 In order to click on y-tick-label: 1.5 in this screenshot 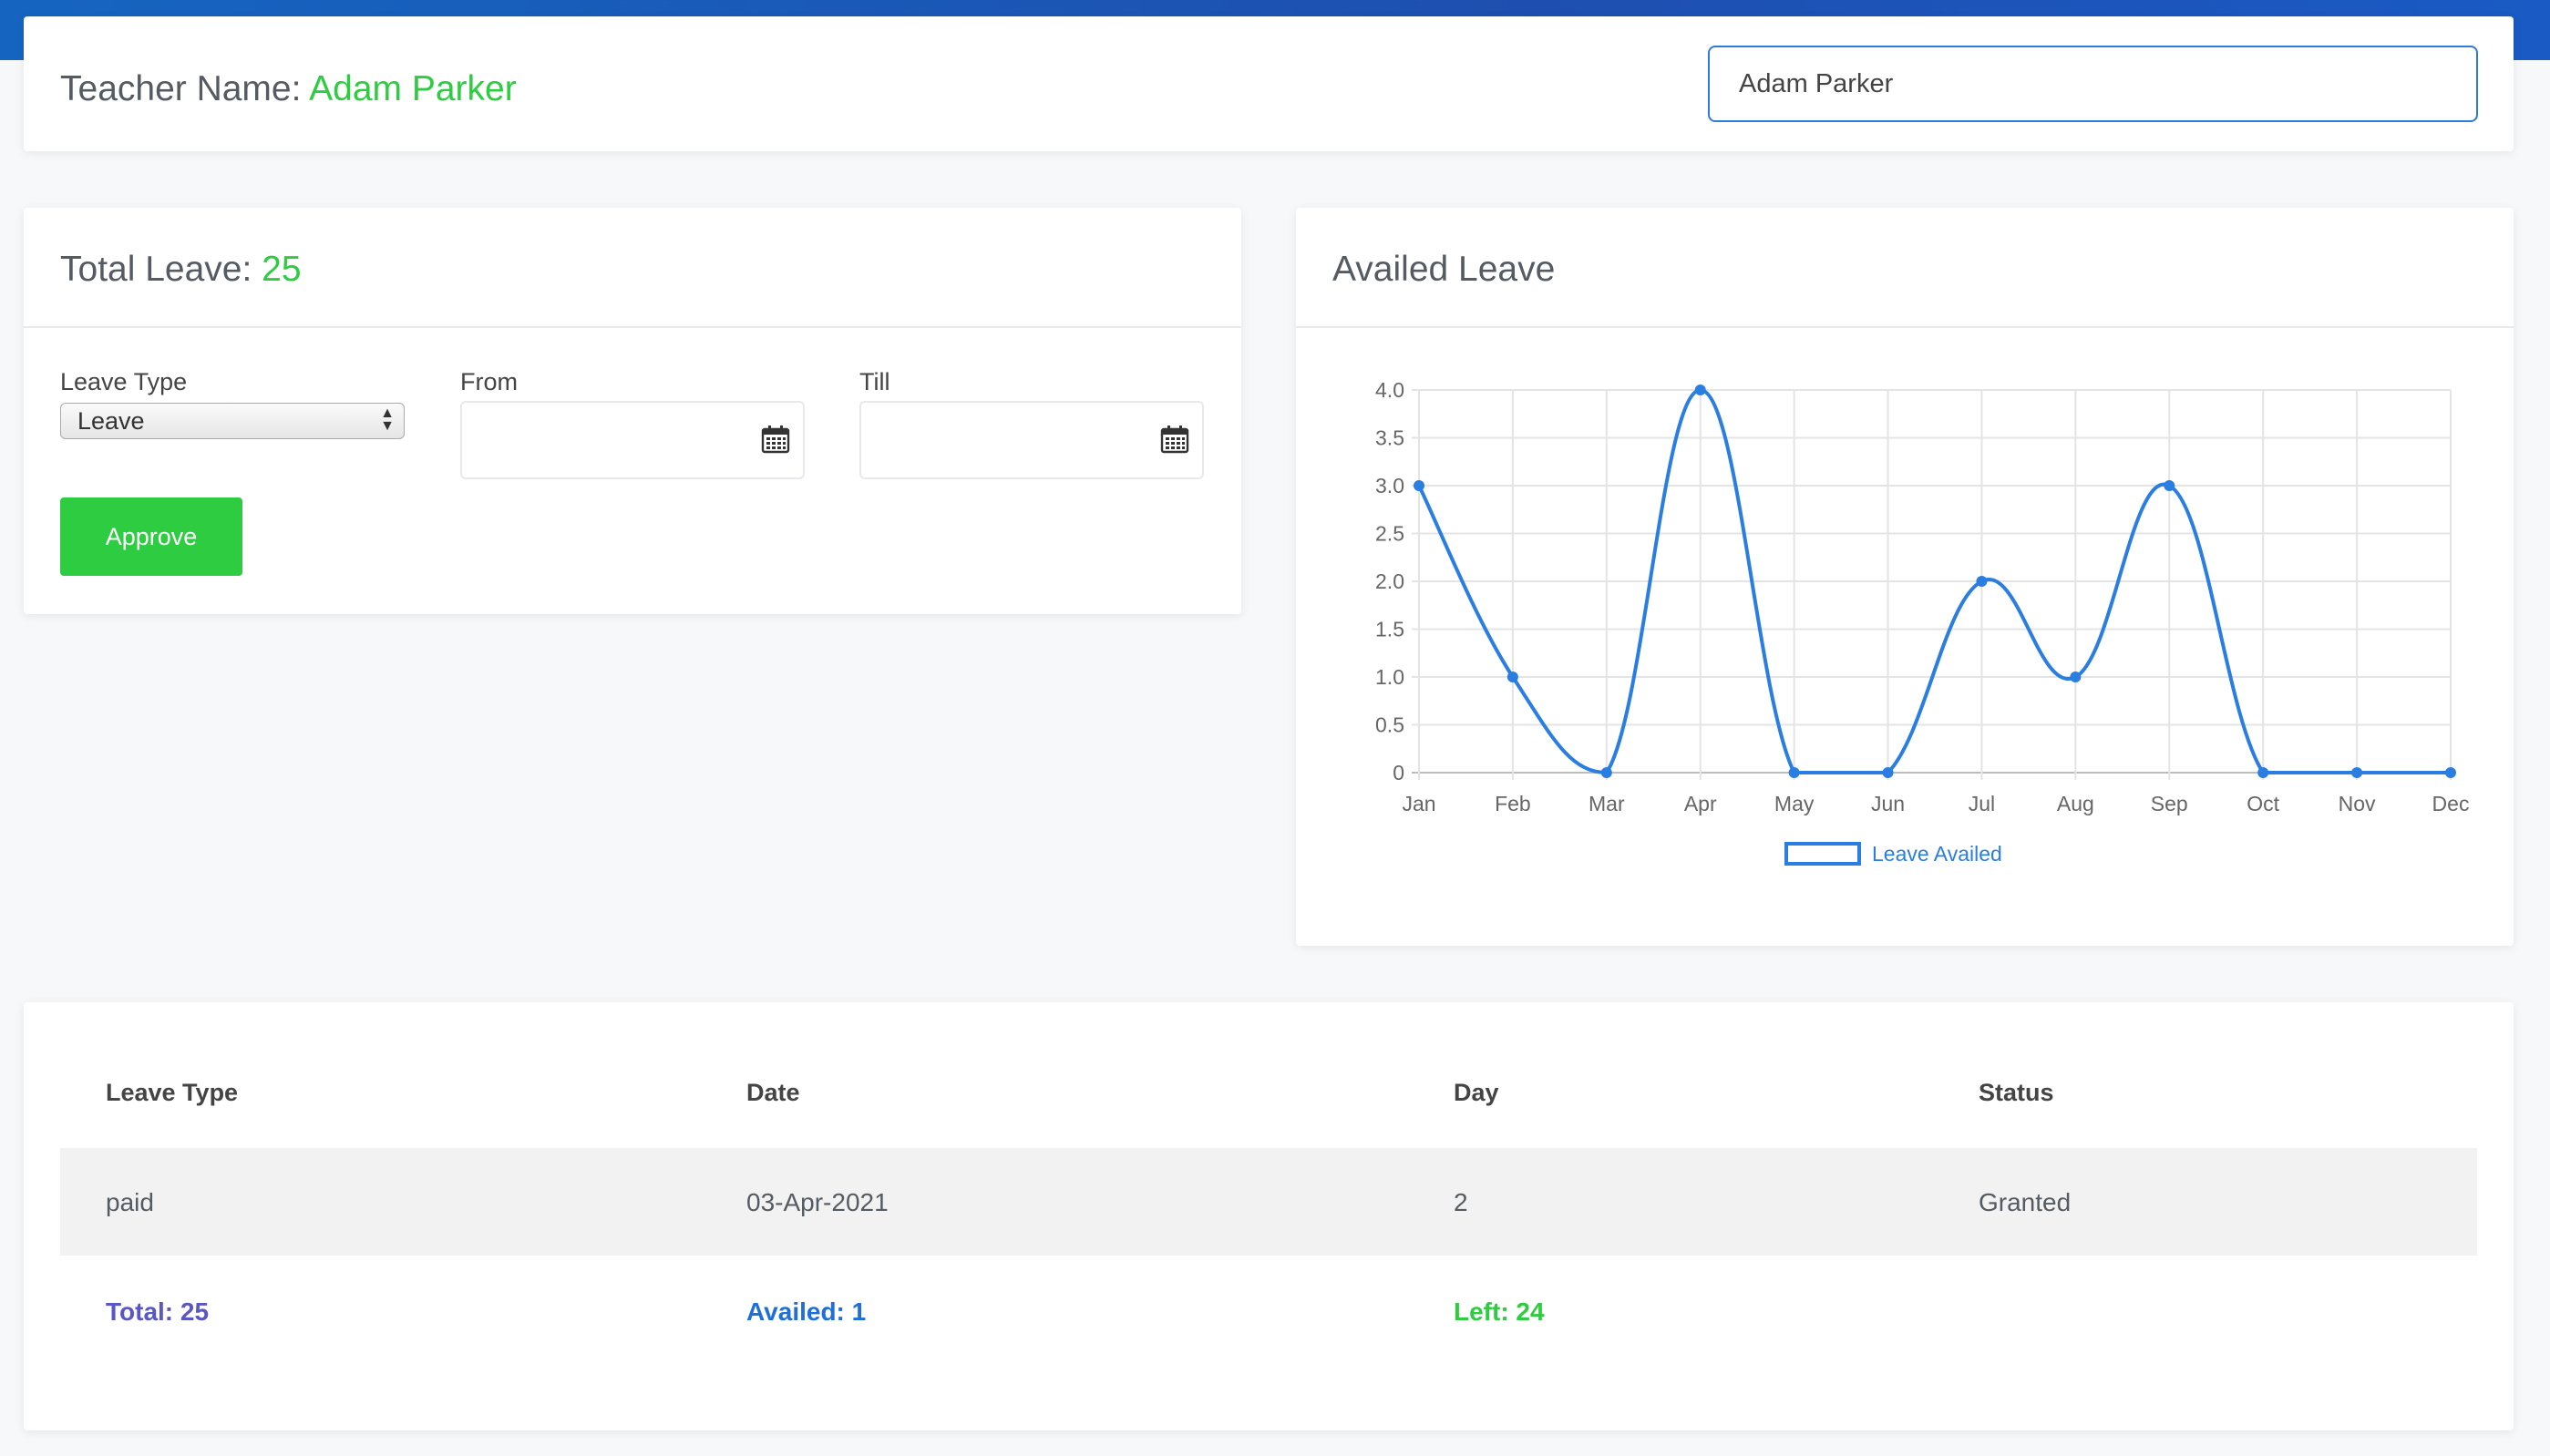, I will do `click(1389, 629)`.